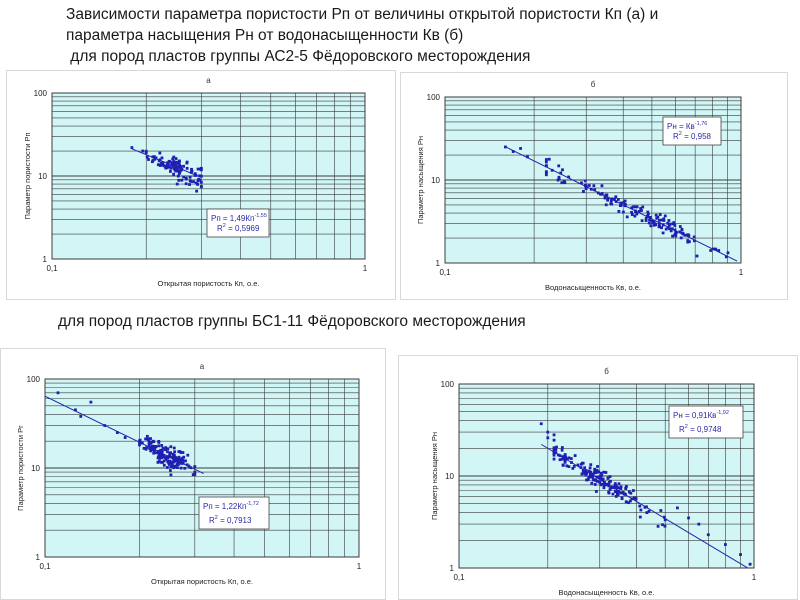  What do you see at coordinates (741, 272) in the screenshot?
I see `x-tick-label: 1` at bounding box center [741, 272].